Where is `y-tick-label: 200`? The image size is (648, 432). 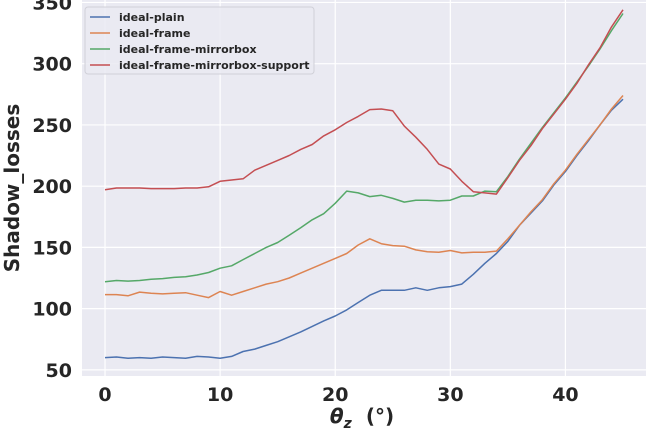
y-tick-label: 200 is located at coordinates (52, 187).